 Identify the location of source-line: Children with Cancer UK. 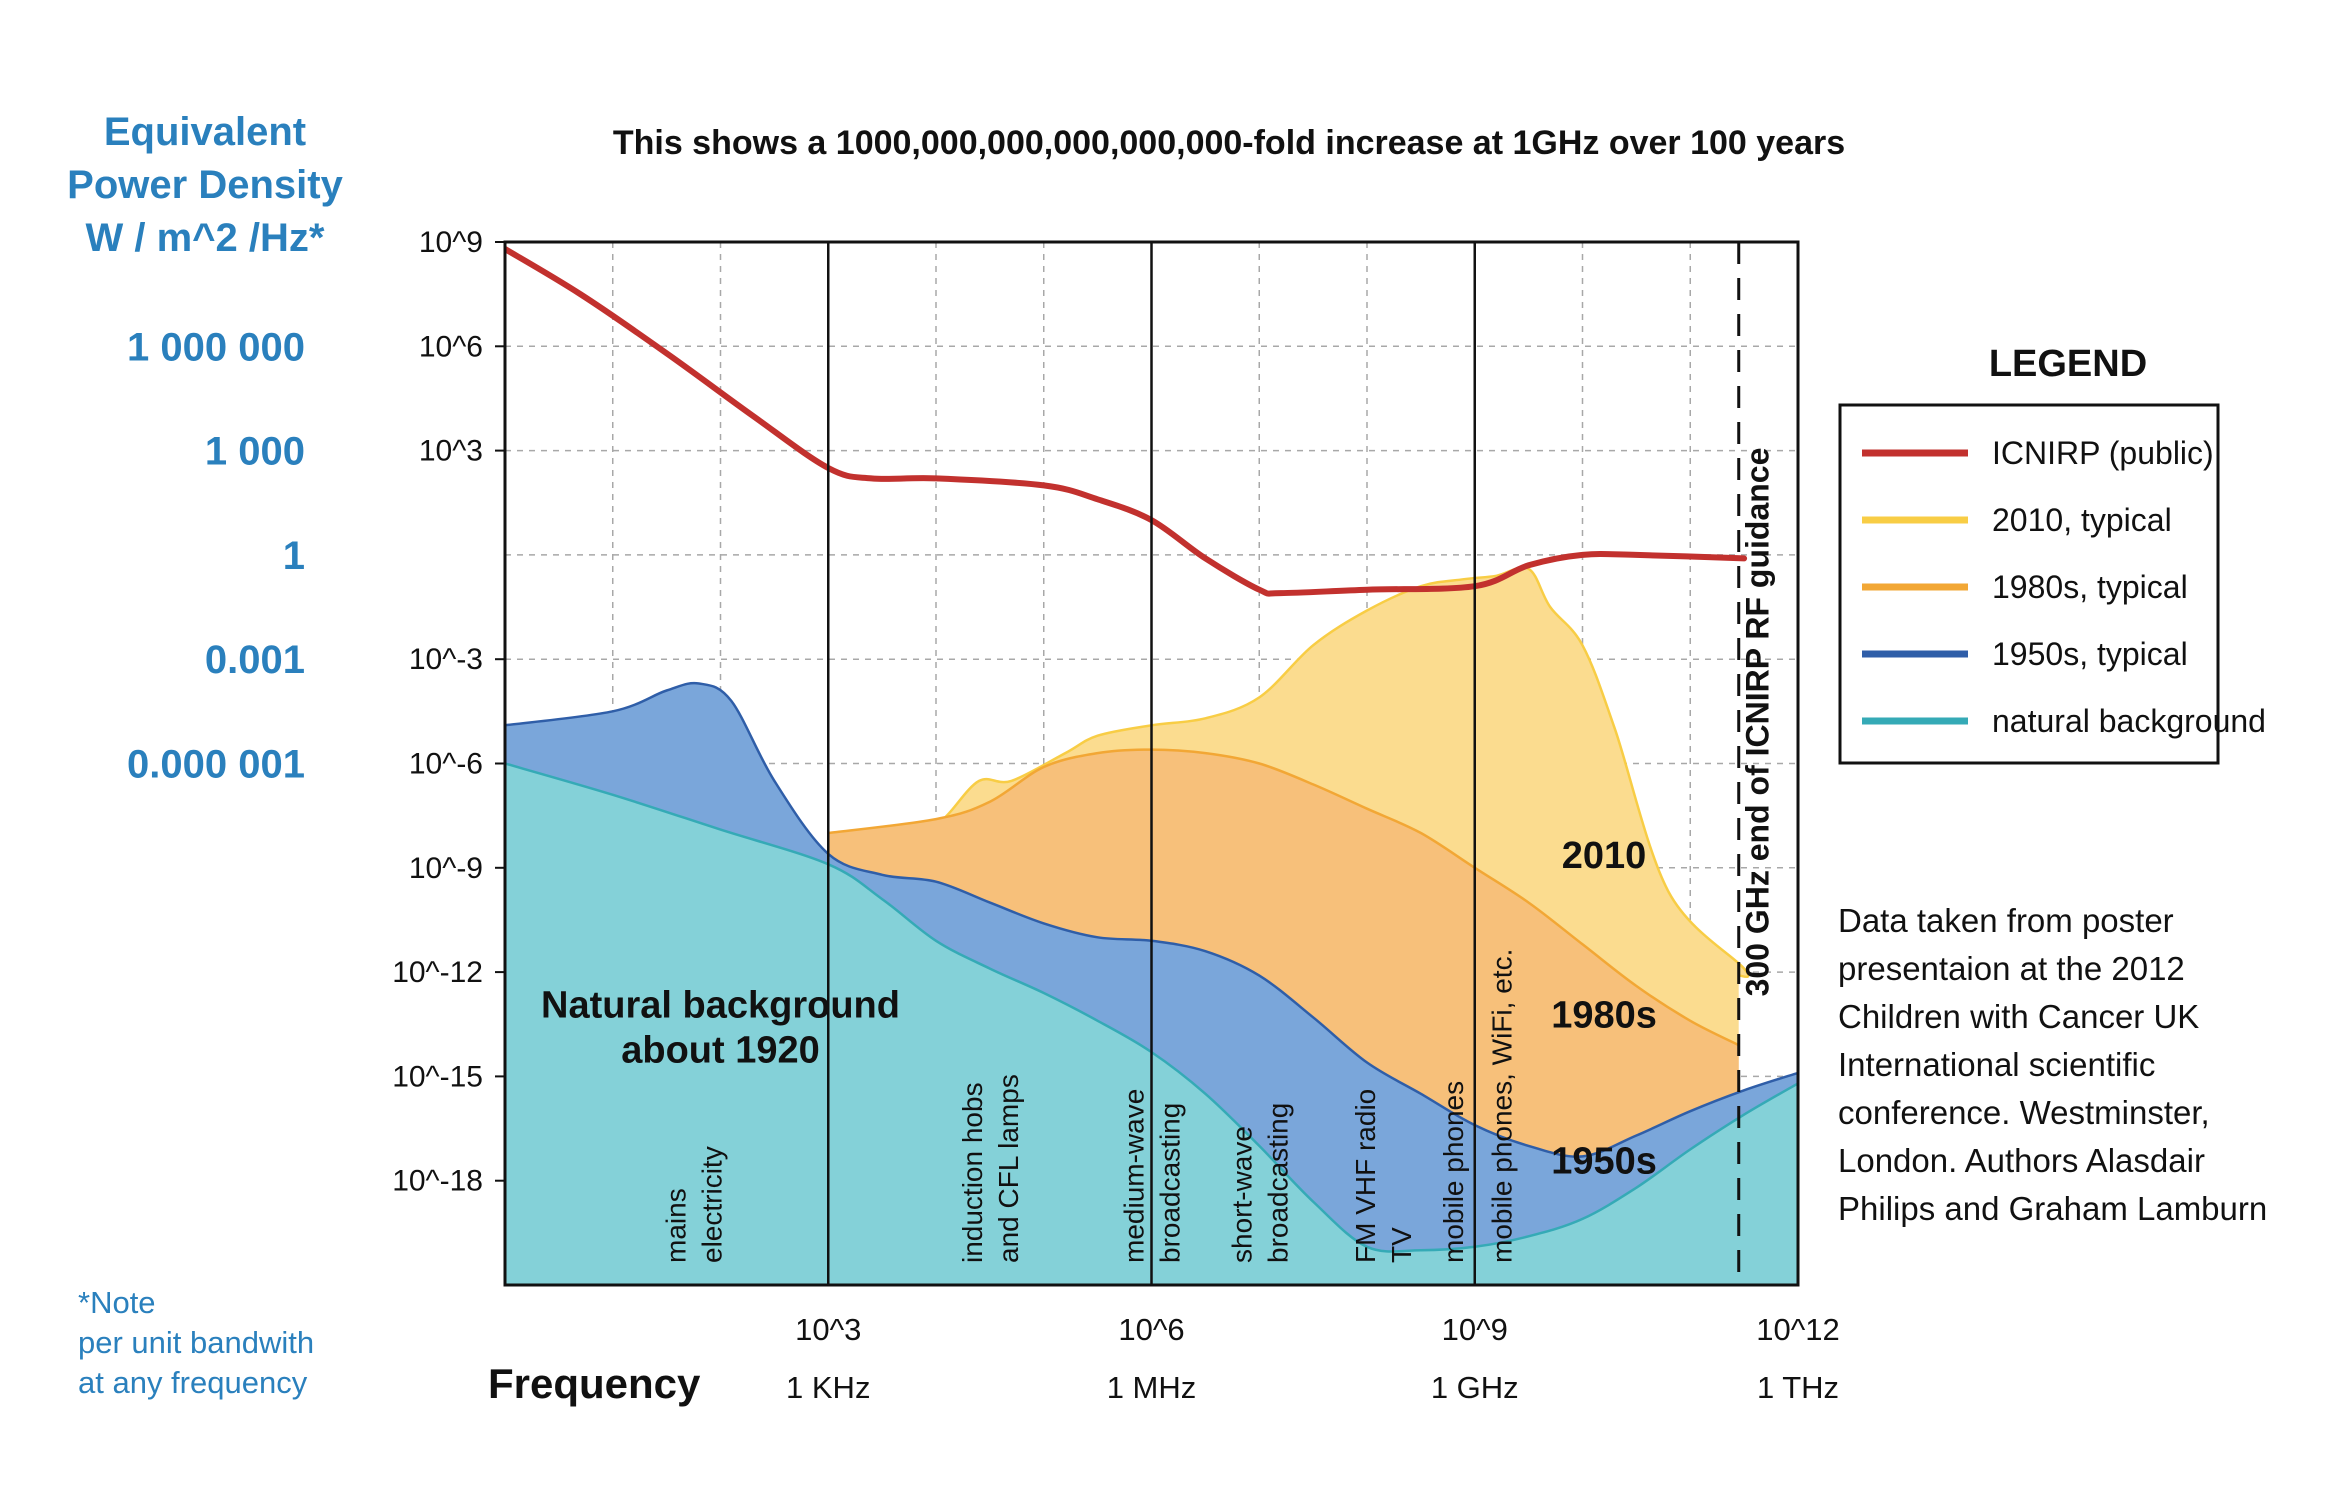
(2018, 1016).